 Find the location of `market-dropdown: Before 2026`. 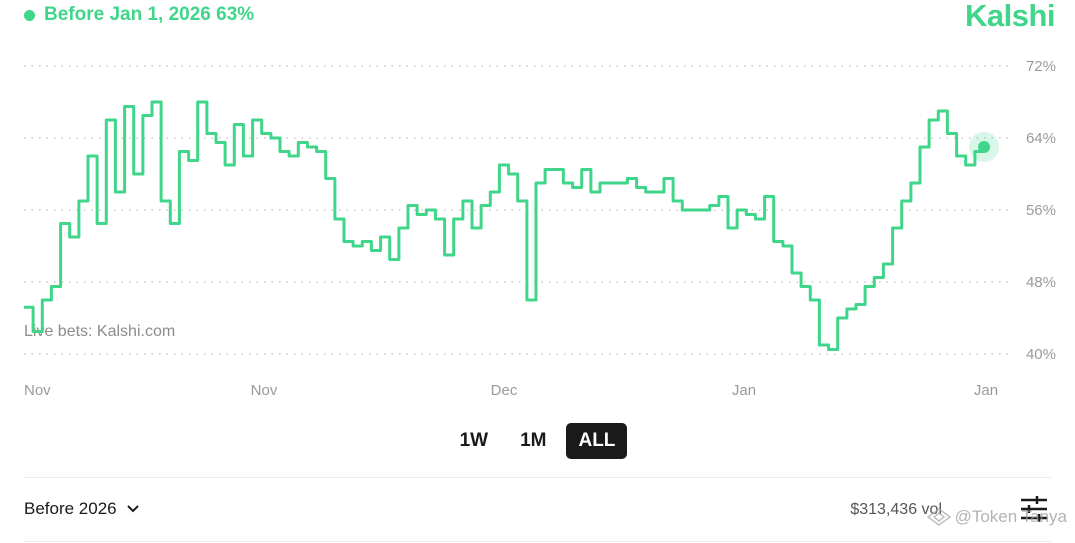

market-dropdown: Before 2026 is located at coordinates (81, 509).